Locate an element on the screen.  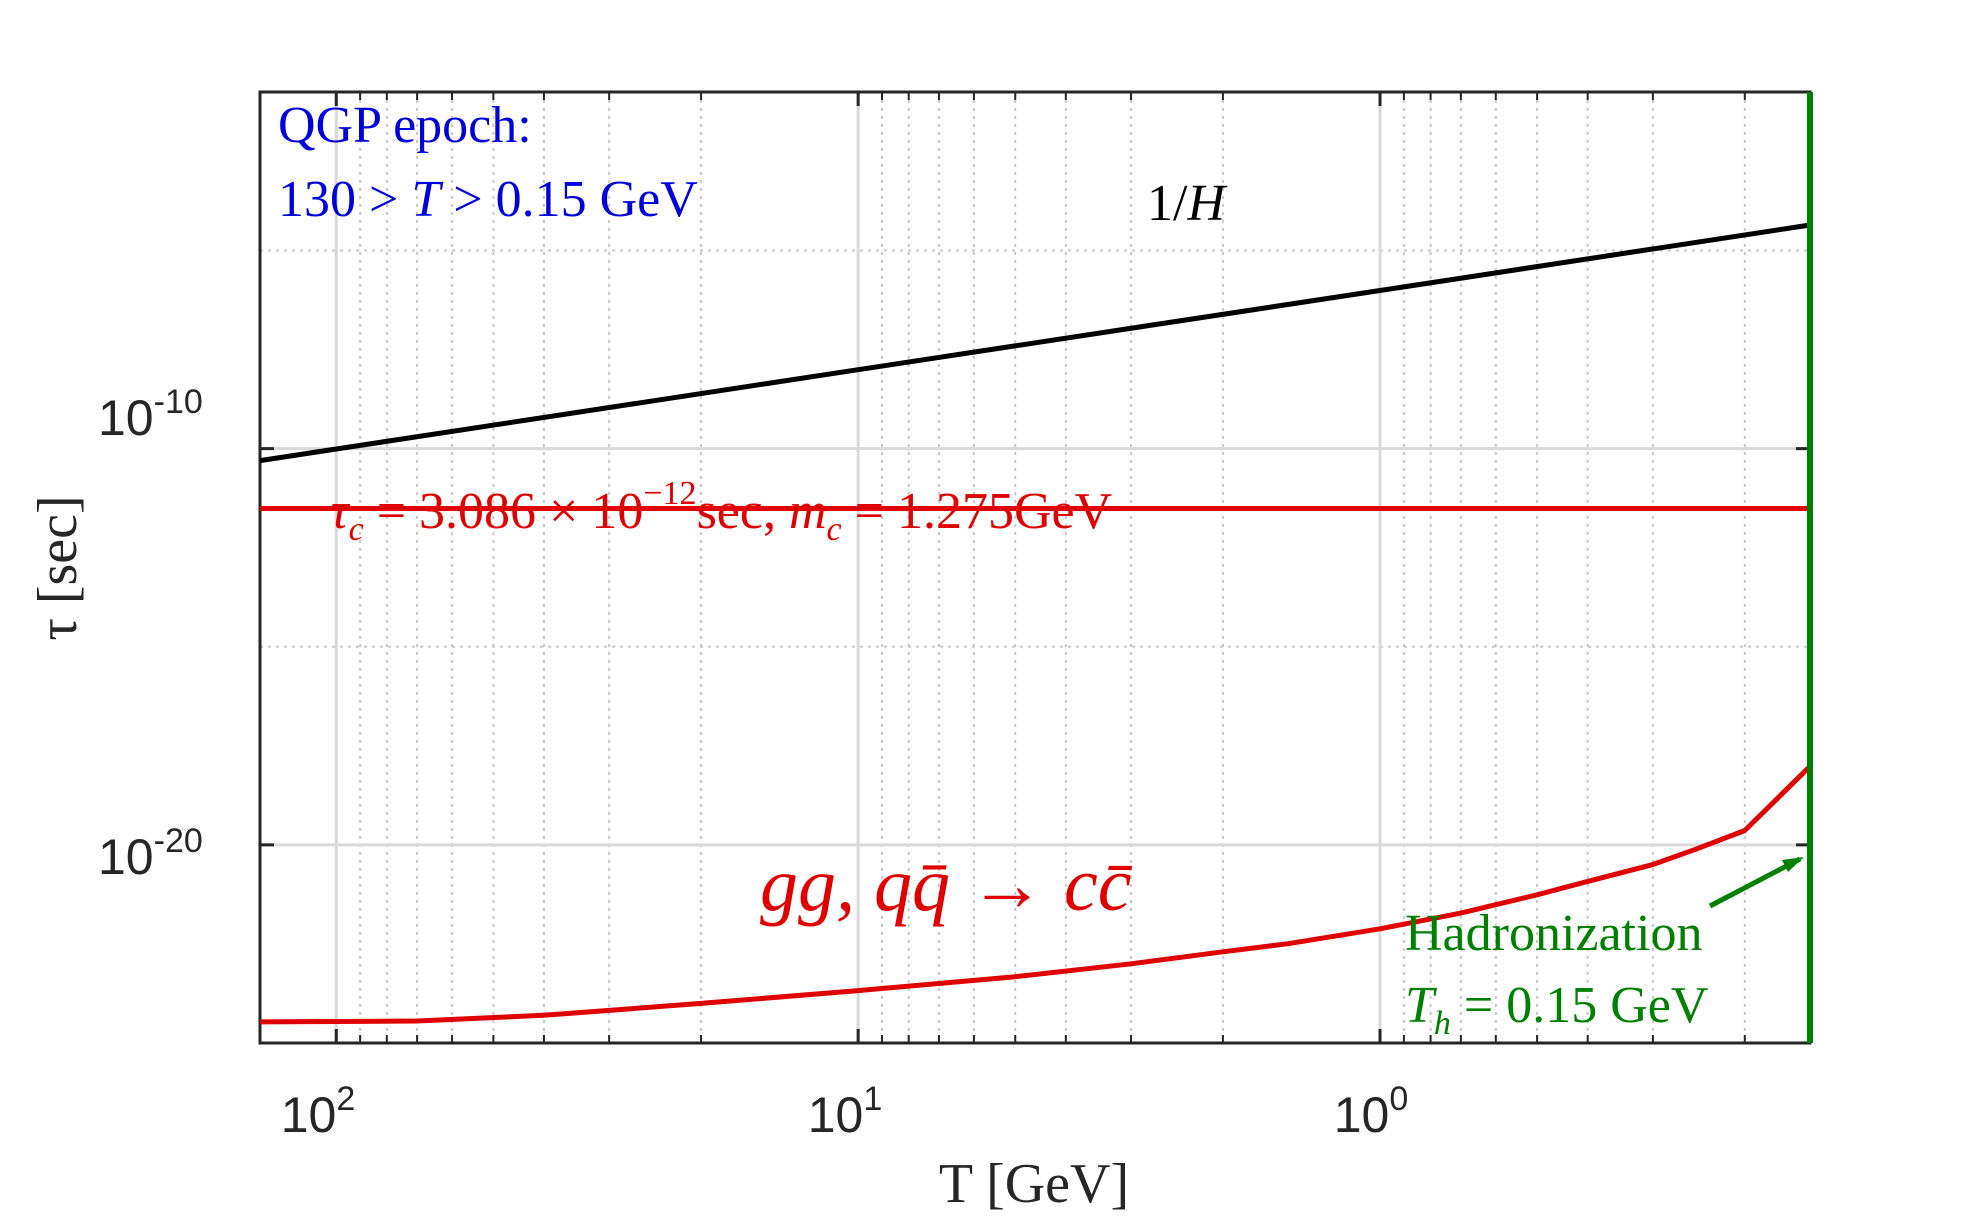
epoch-label-line1: QGP epoch: is located at coordinates (405, 125).